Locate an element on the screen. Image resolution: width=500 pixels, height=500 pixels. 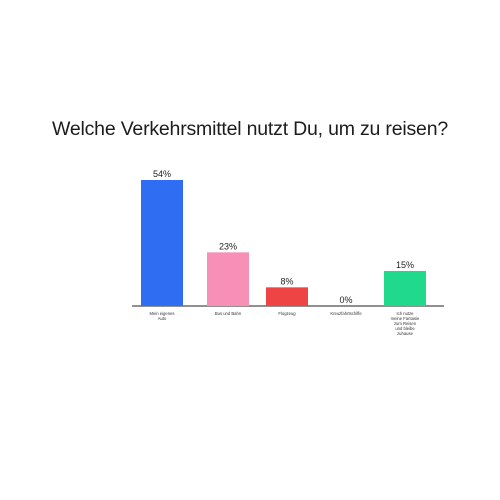
bar-mein-eigenes-auto is located at coordinates (162, 243).